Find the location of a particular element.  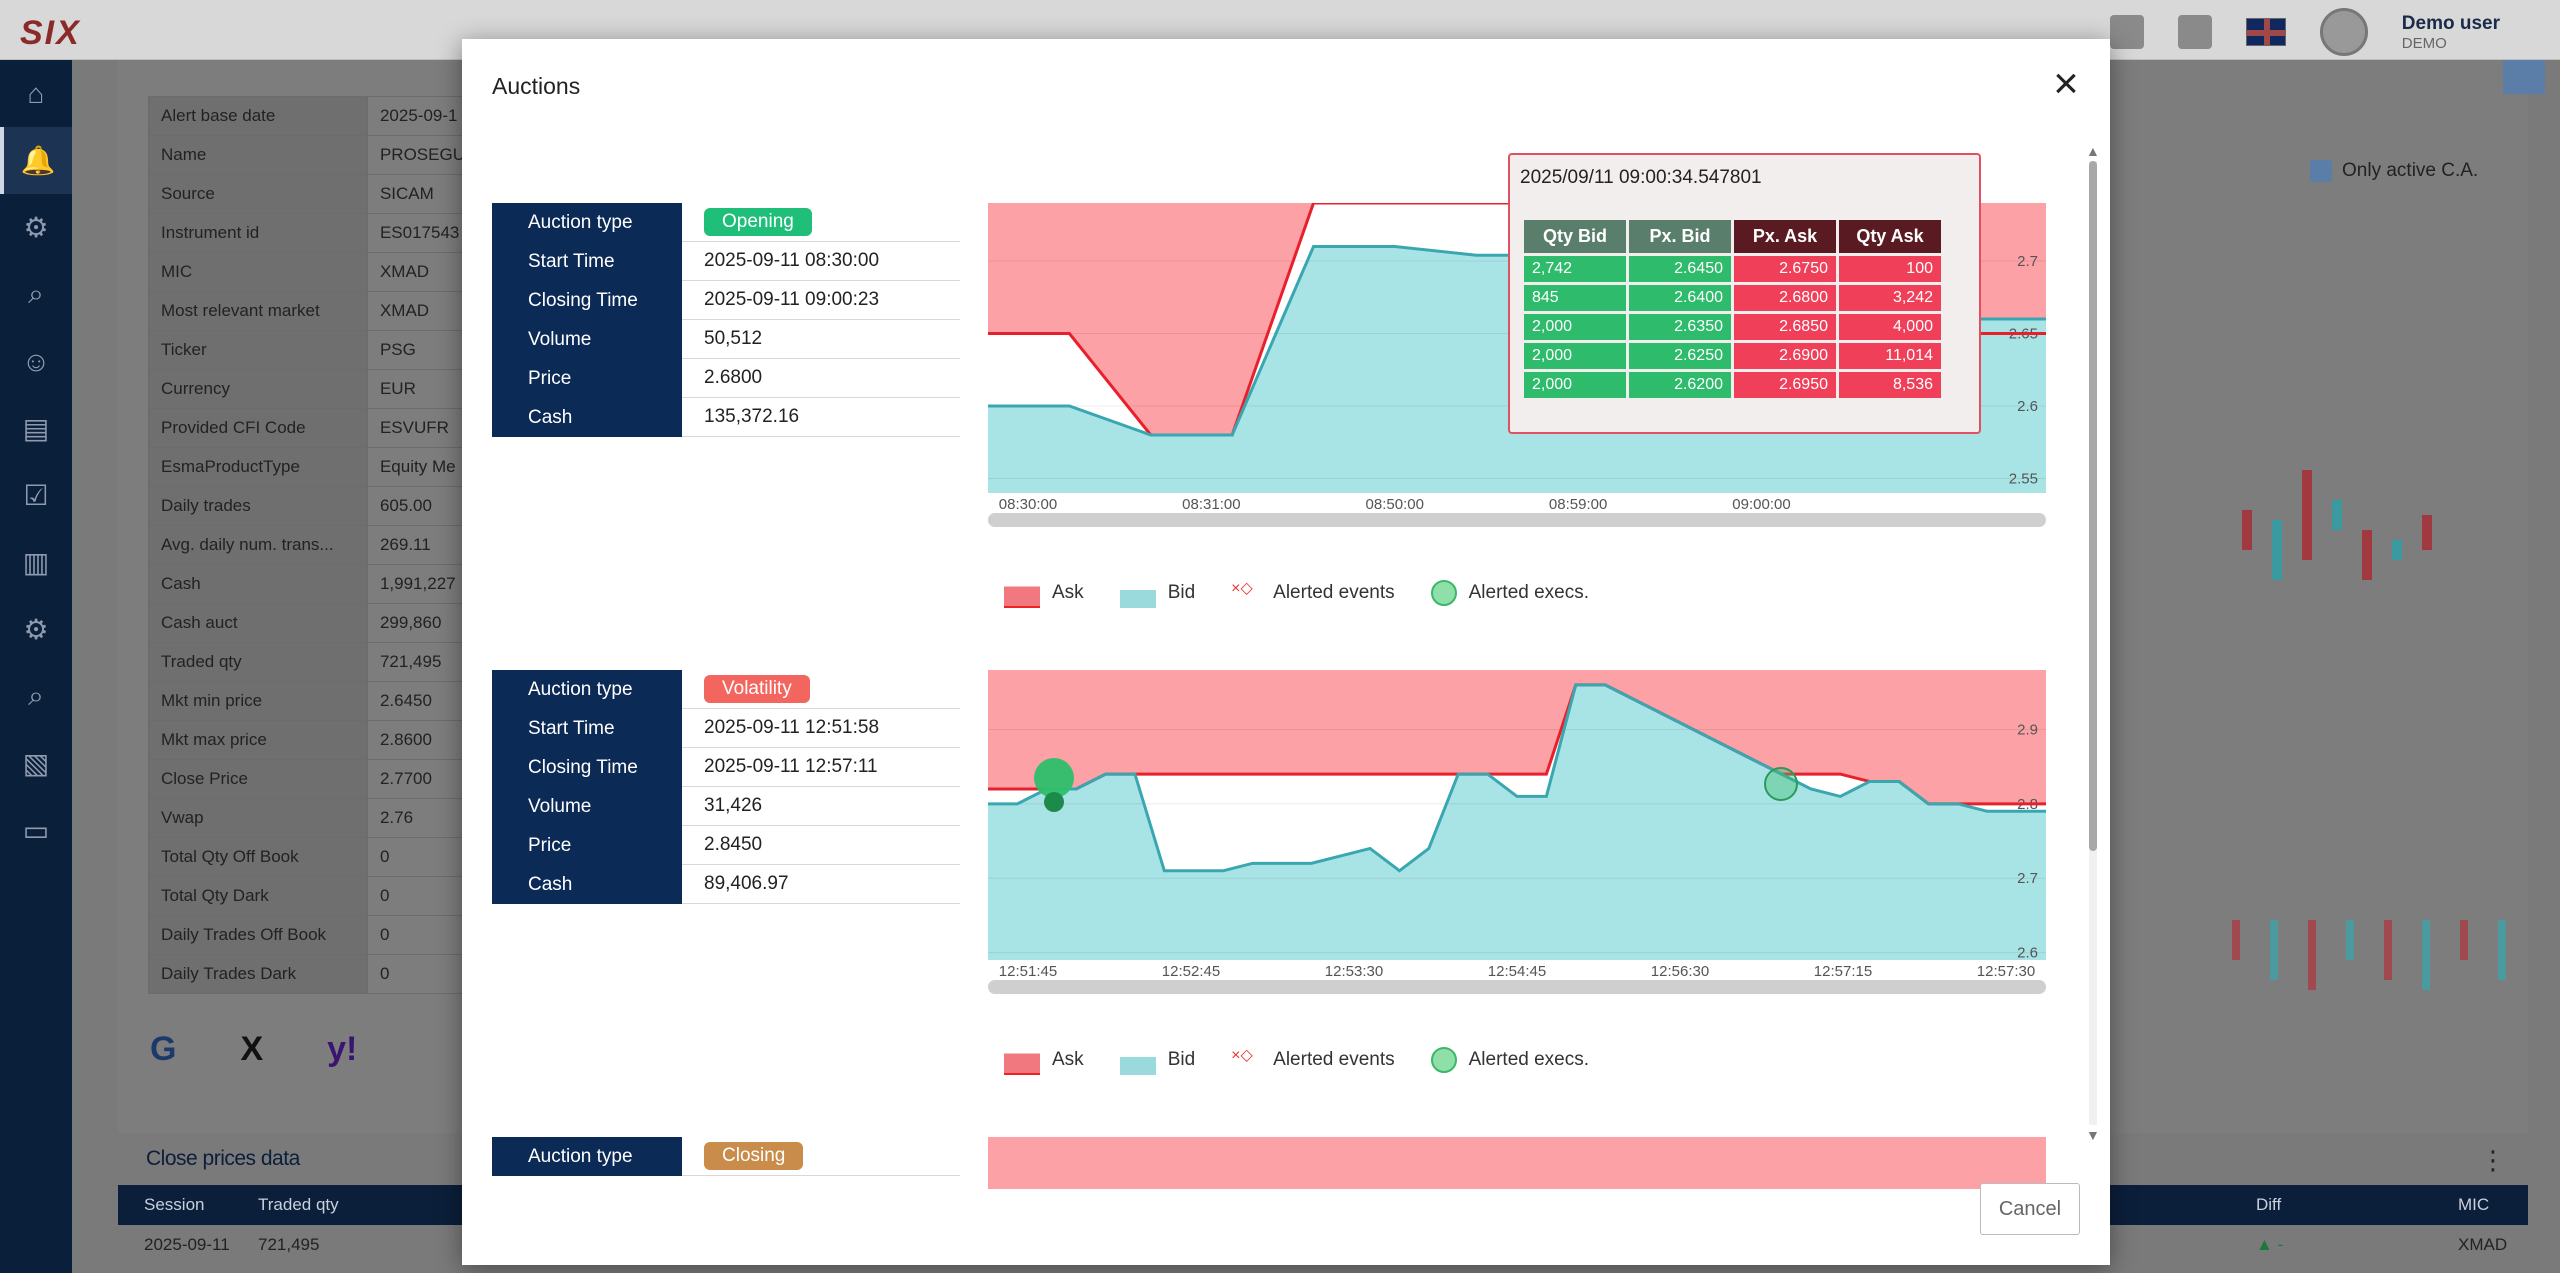

table-row: Total Qty Off Book 0 is located at coordinates (313, 857).